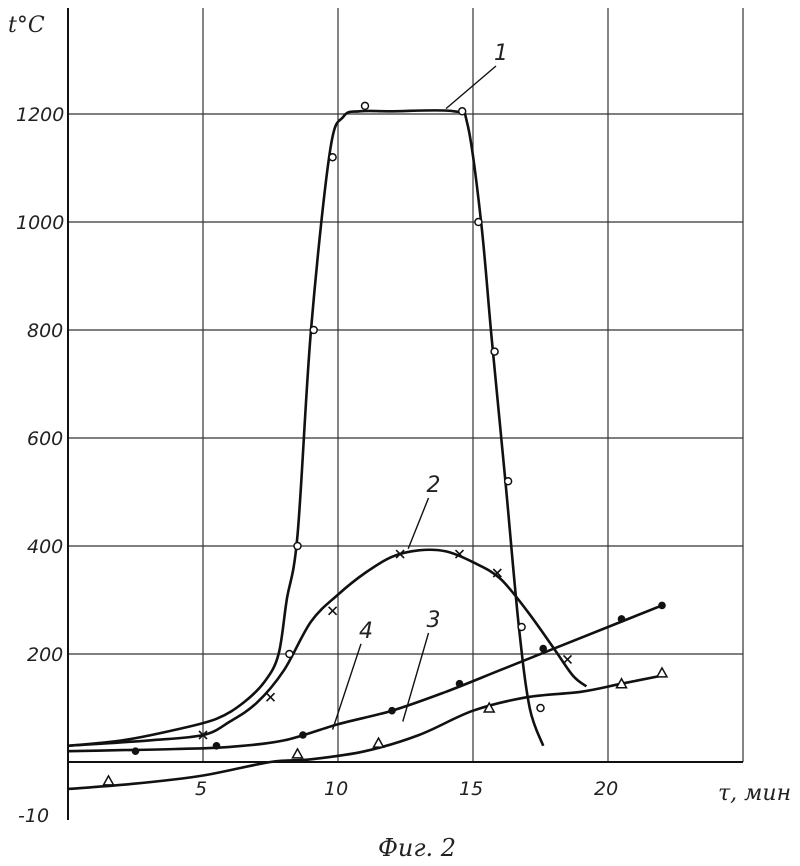 Image resolution: width=800 pixels, height=866 pixels. I want to click on y-tick-label-1000: 1000, so click(40, 223).